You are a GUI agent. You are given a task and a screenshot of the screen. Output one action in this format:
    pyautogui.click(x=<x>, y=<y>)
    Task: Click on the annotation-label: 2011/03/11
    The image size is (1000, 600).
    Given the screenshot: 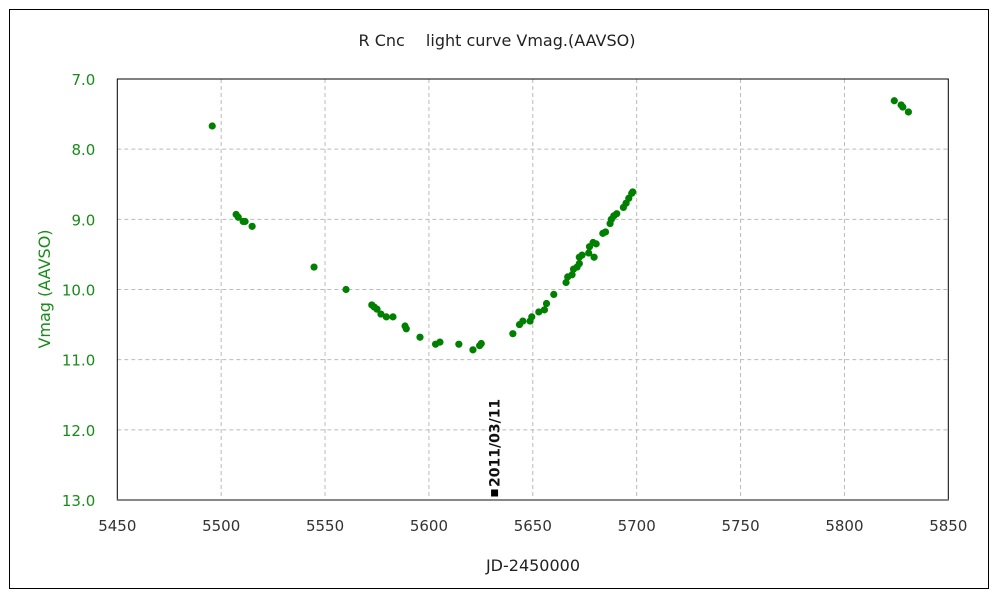 What is the action you would take?
    pyautogui.click(x=496, y=443)
    